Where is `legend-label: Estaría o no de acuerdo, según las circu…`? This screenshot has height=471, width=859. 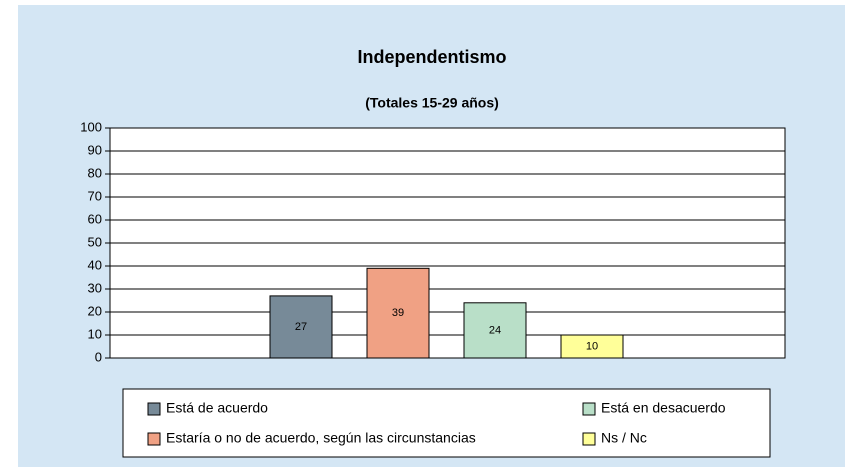 legend-label: Estaría o no de acuerdo, según las circu… is located at coordinates (321, 438).